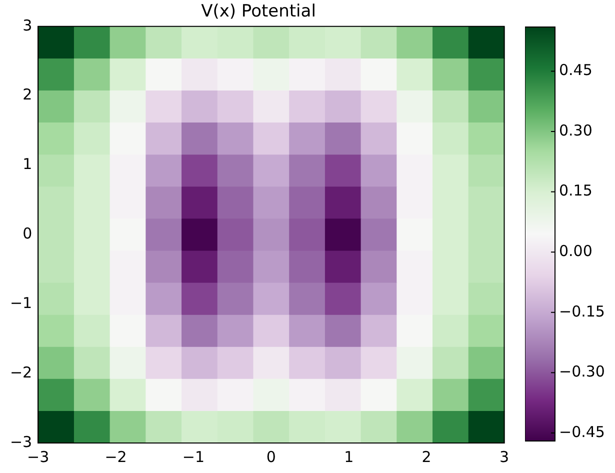 This screenshot has height=473, width=615. Describe the element at coordinates (582, 311) in the screenshot. I see `color-bar-label: −0.15` at that location.